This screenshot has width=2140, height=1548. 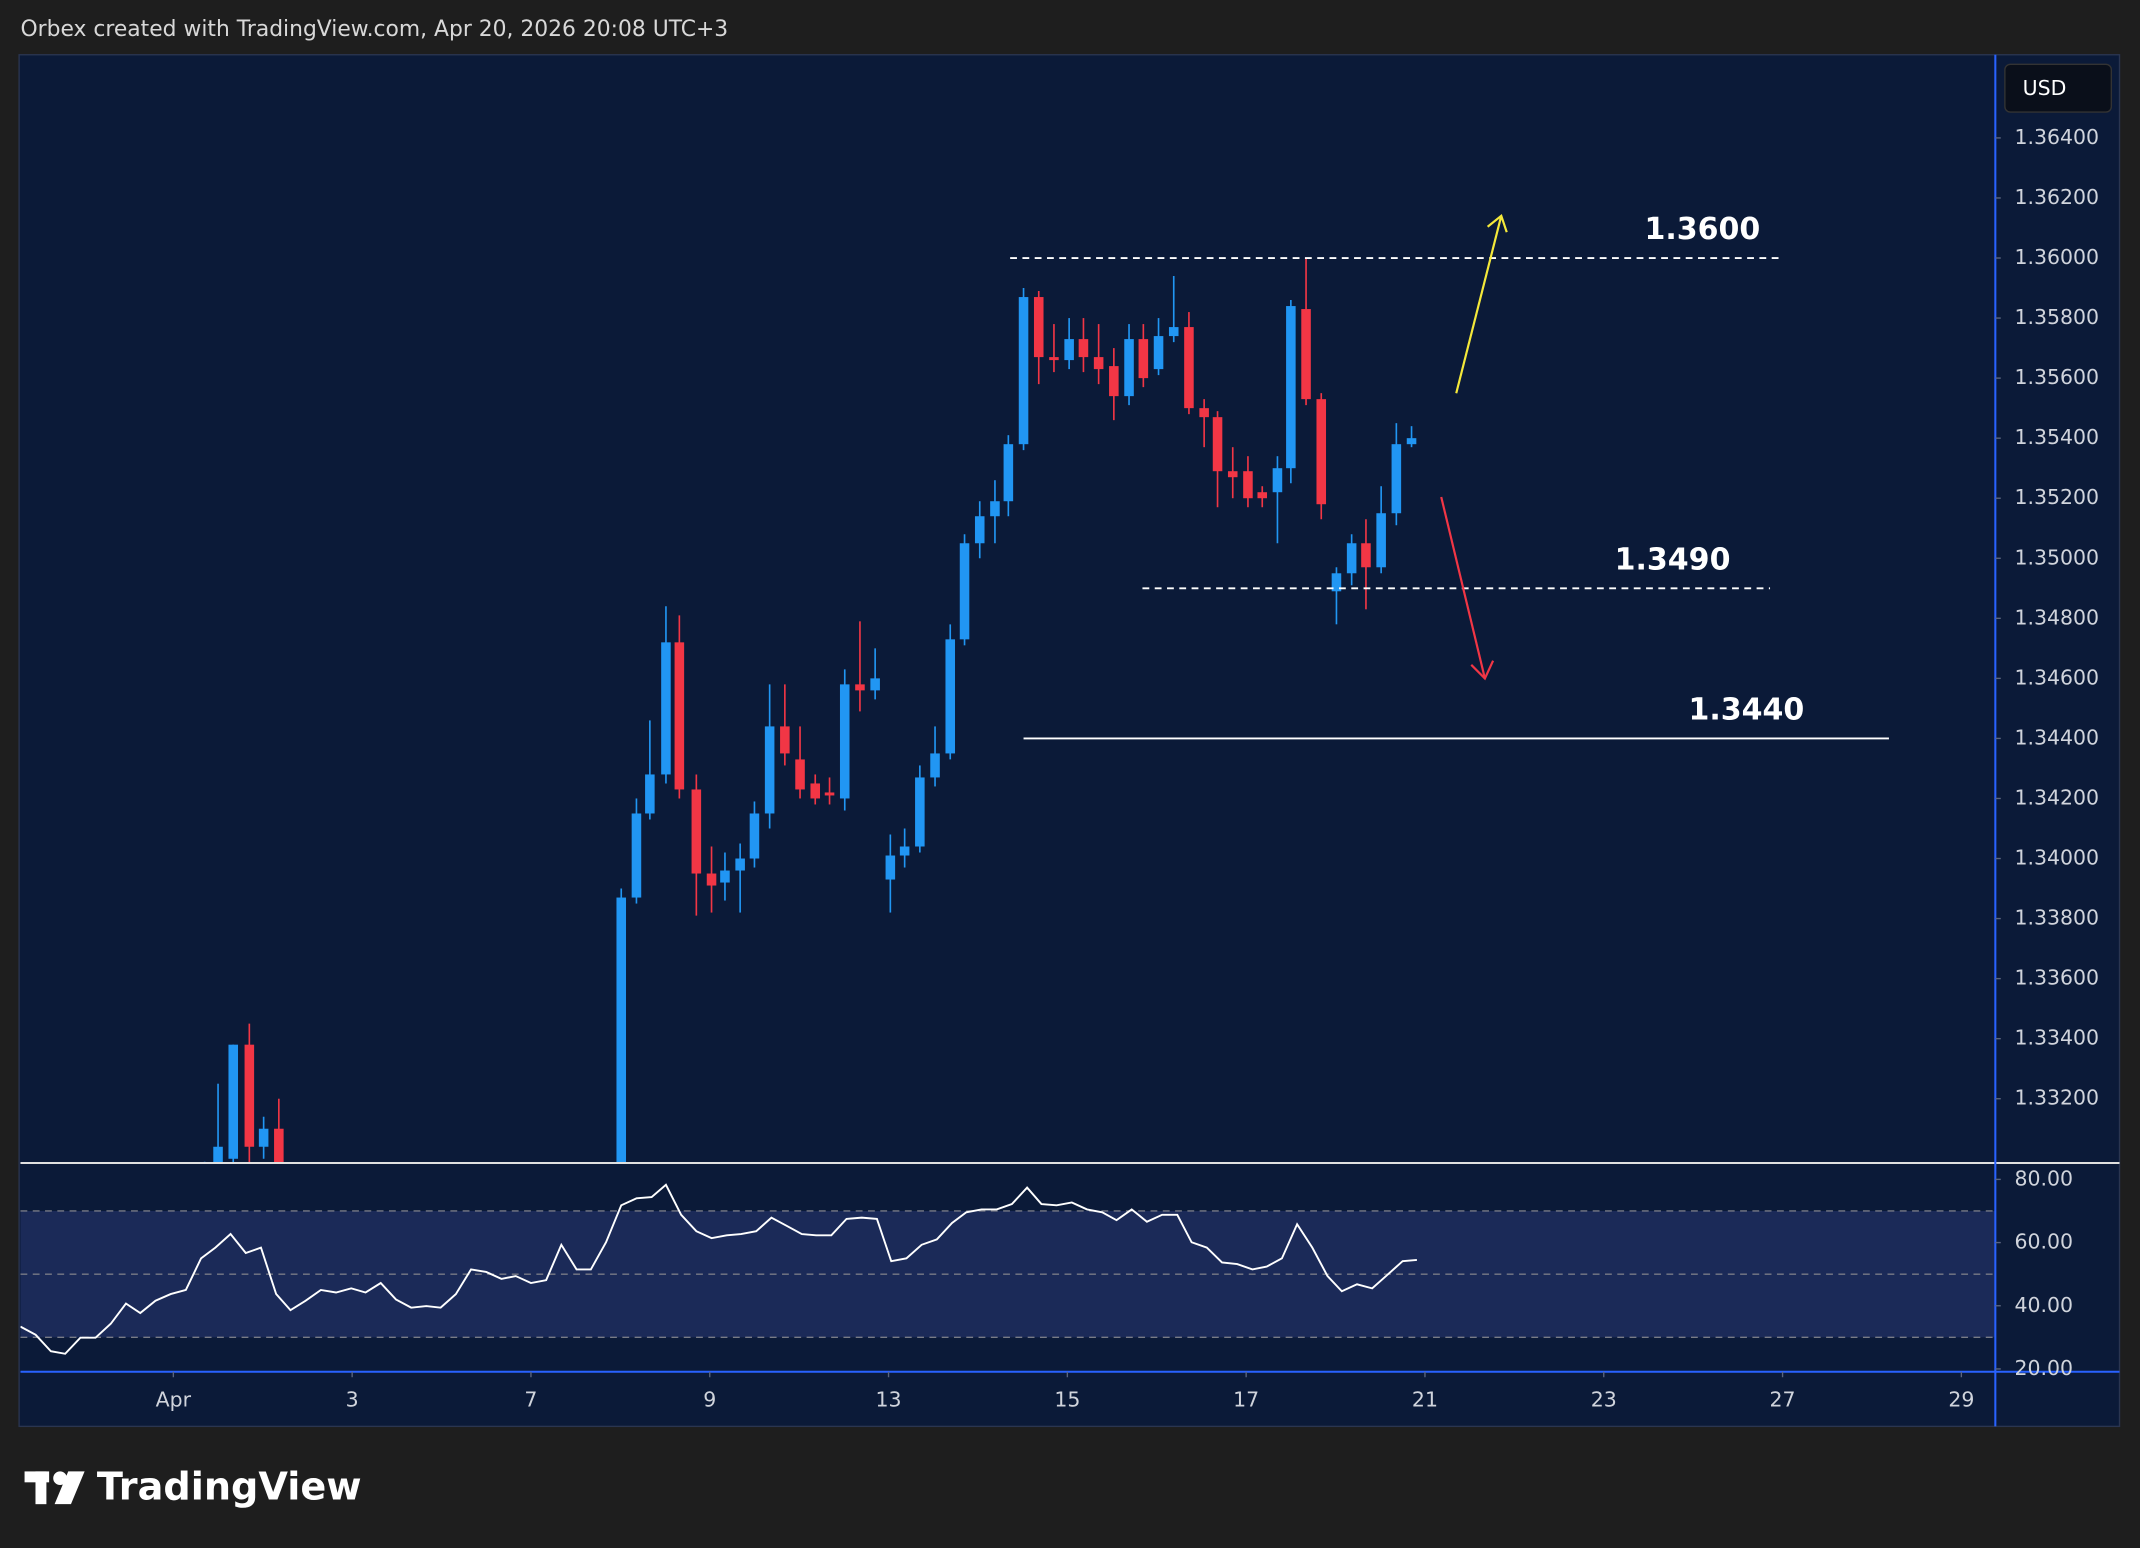 I want to click on currency-label: USD, so click(x=2045, y=88).